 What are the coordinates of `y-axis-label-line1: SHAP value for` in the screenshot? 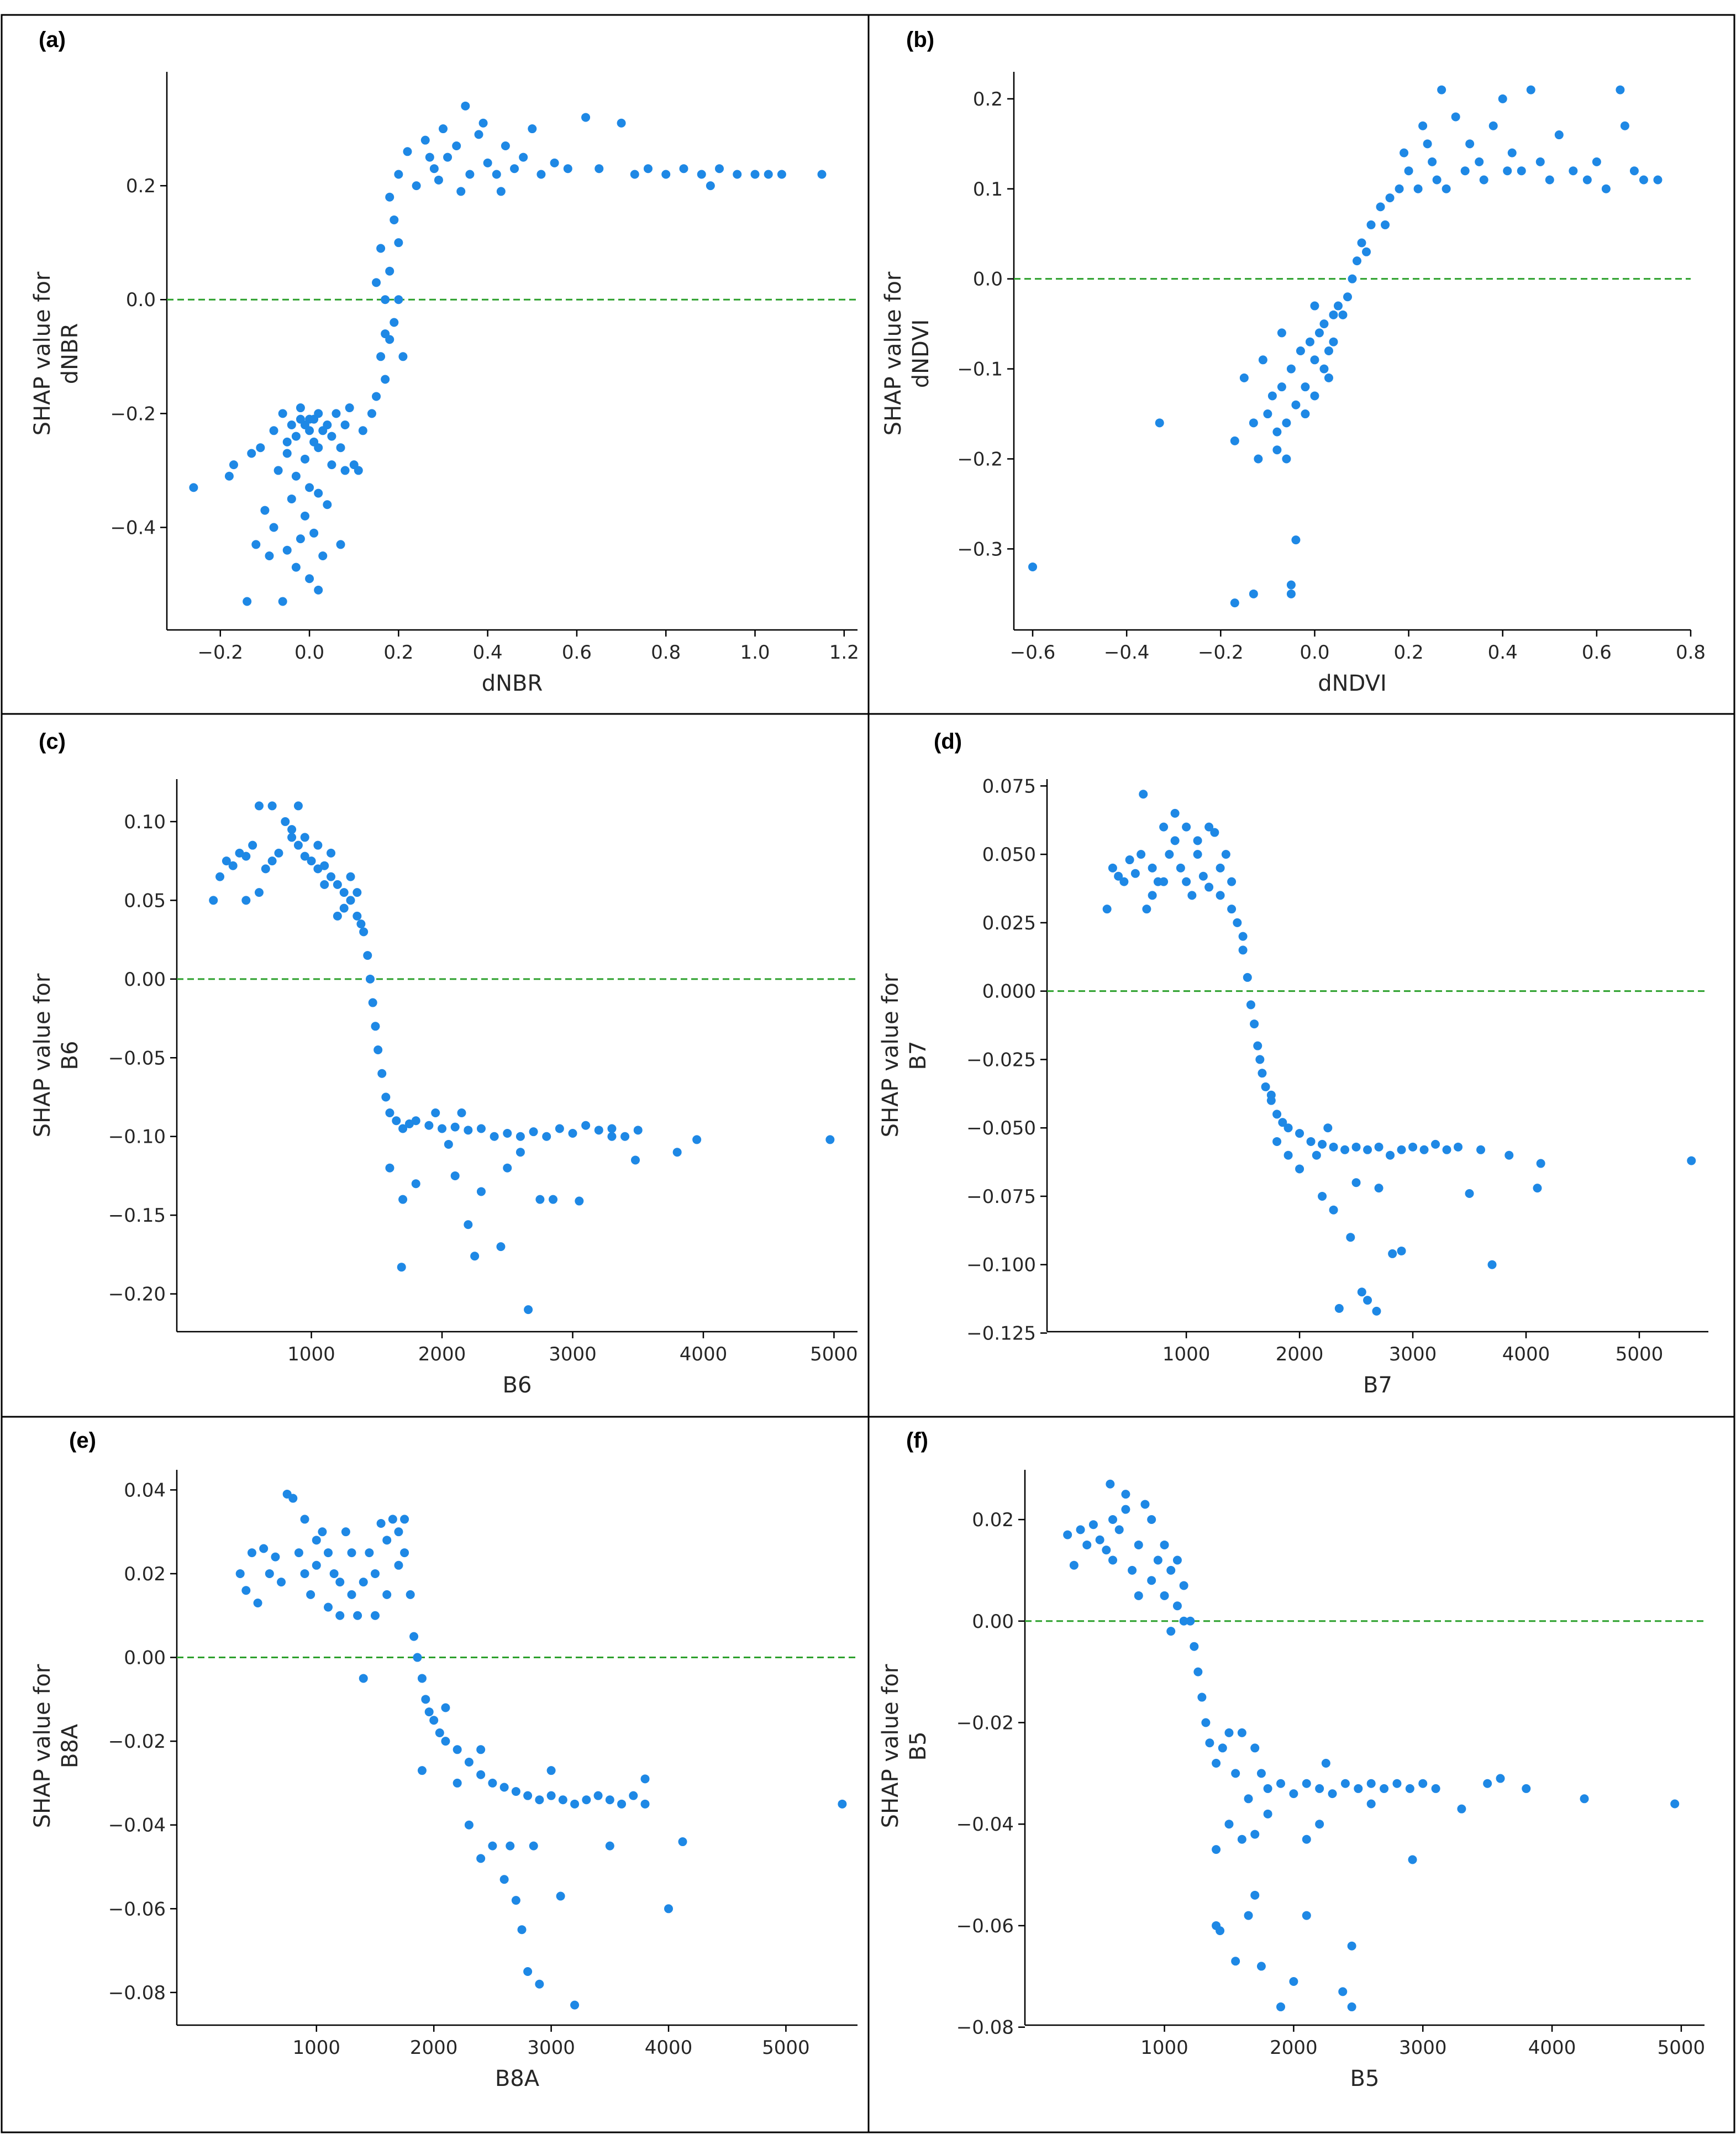 It's located at (890, 1746).